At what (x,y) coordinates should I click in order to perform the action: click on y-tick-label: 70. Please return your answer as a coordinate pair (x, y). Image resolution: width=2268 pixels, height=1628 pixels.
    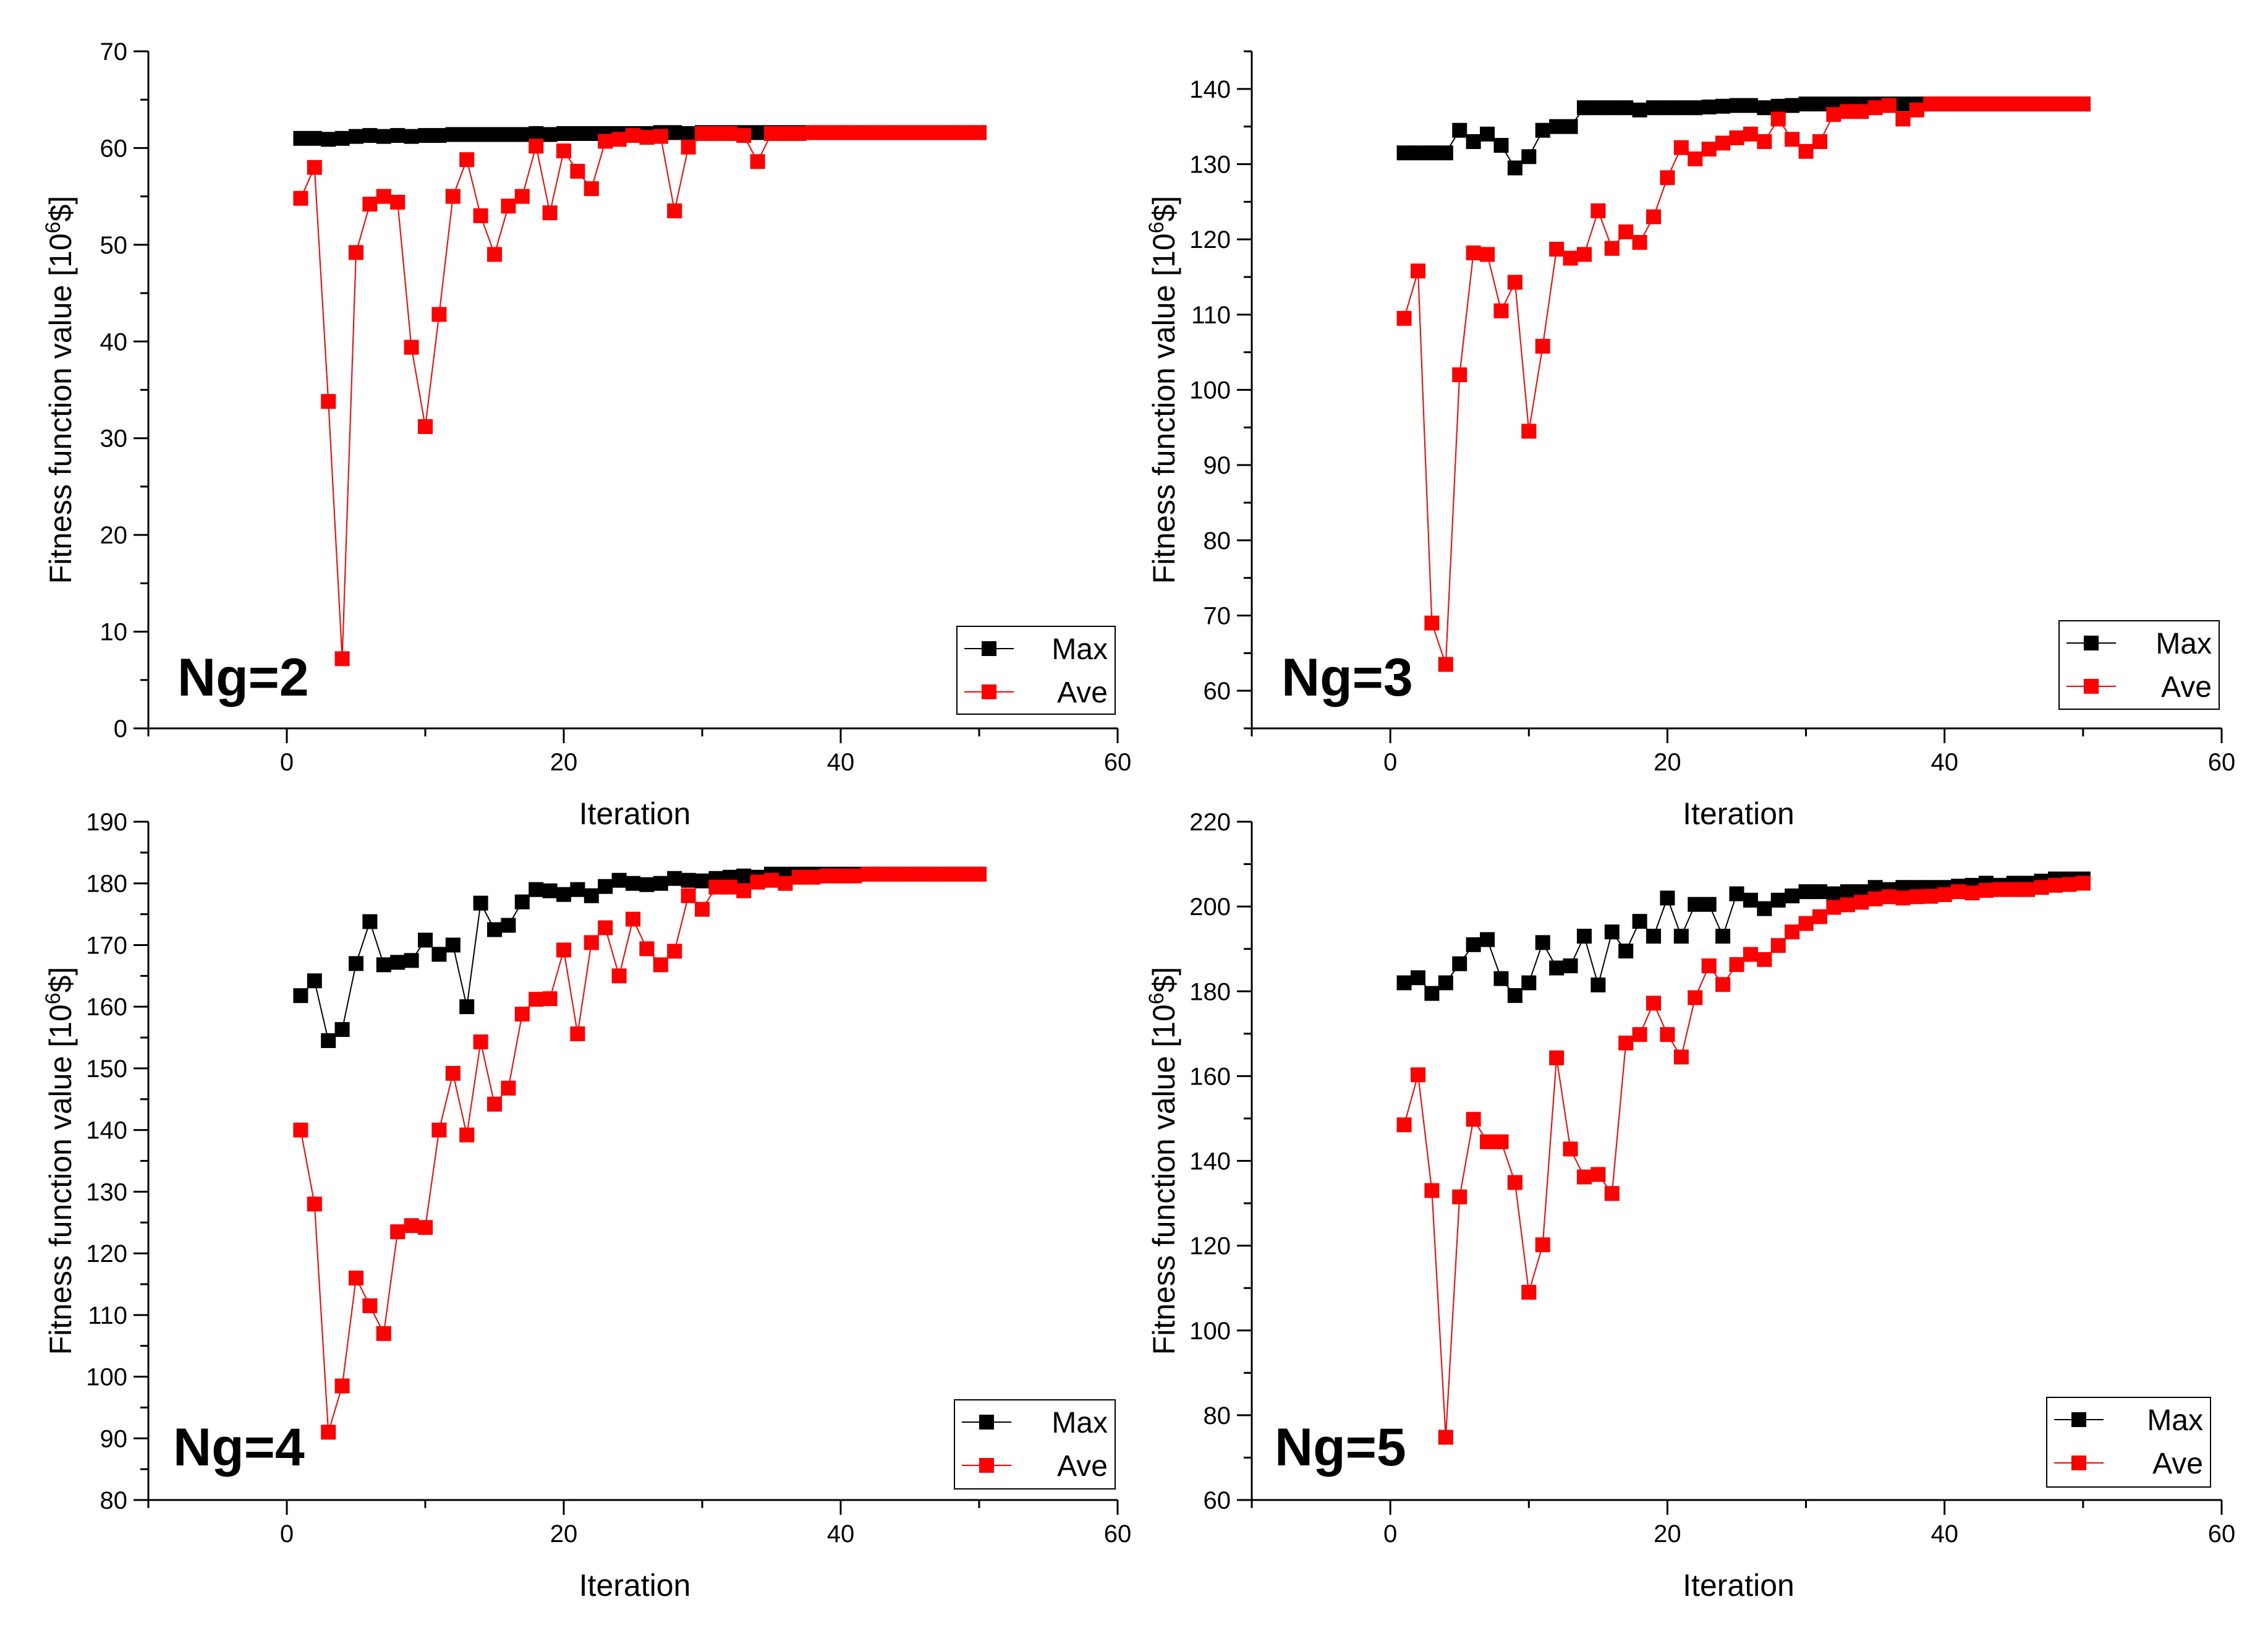
    Looking at the image, I should click on (1217, 616).